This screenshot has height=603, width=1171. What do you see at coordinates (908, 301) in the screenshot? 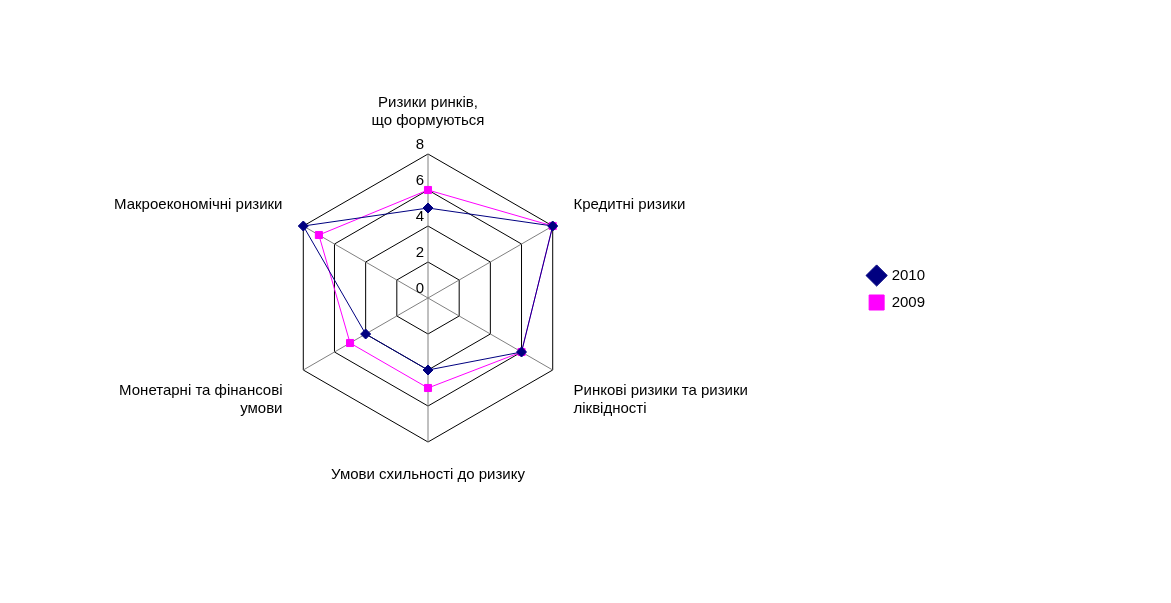
I see `legend-label: 2009` at bounding box center [908, 301].